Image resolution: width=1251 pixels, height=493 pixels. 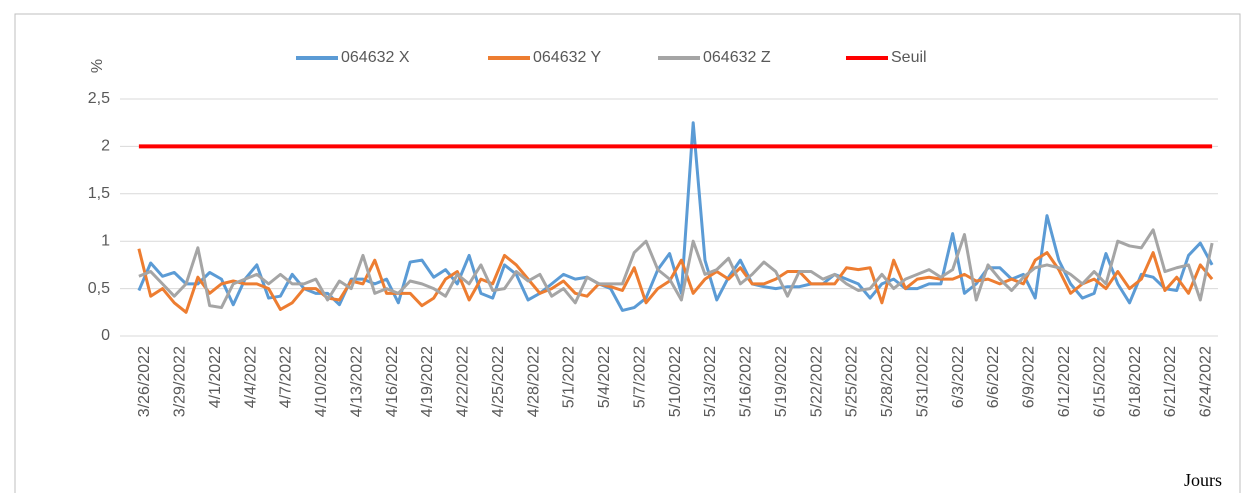 I want to click on x-tick-label: 6/21/2022, so click(x=1170, y=381).